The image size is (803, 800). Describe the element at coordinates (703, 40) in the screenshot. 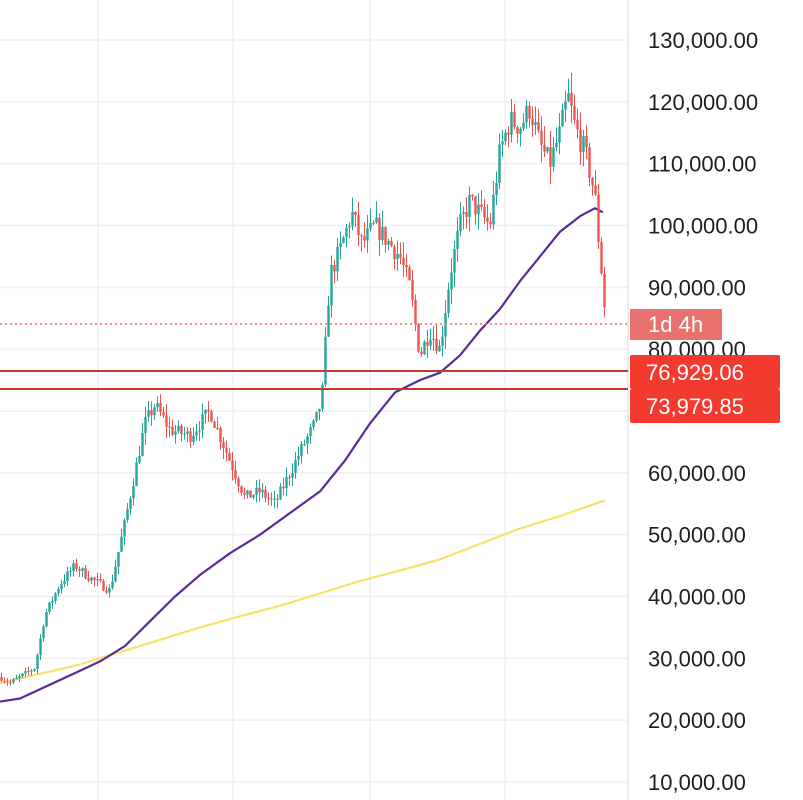

I see `y-tick-label: 130,000.00` at that location.